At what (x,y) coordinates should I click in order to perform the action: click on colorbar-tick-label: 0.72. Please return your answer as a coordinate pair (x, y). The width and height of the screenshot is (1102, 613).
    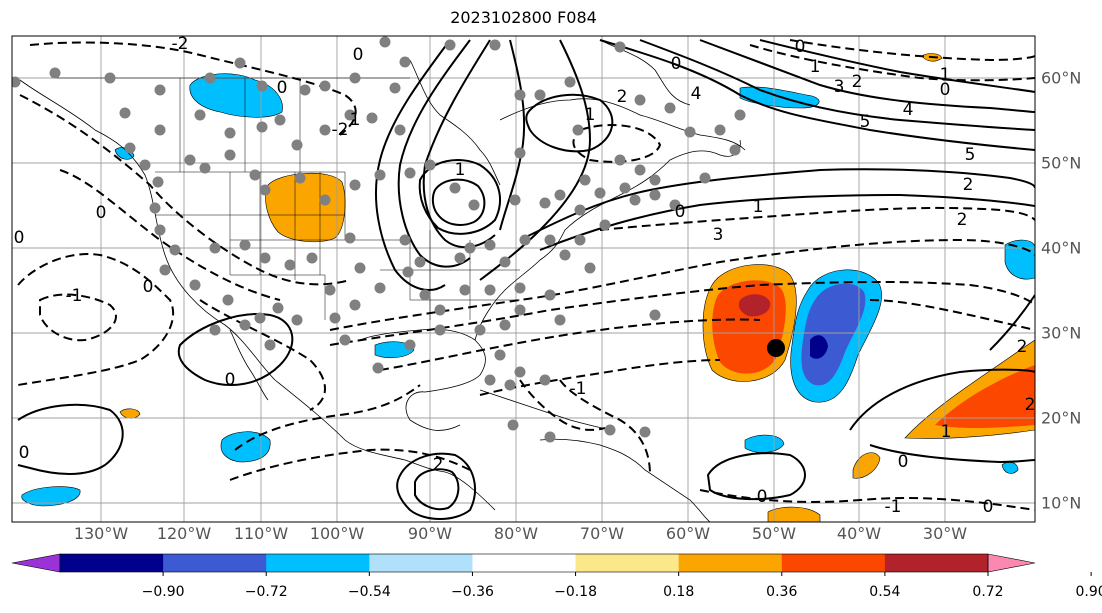
    Looking at the image, I should click on (988, 592).